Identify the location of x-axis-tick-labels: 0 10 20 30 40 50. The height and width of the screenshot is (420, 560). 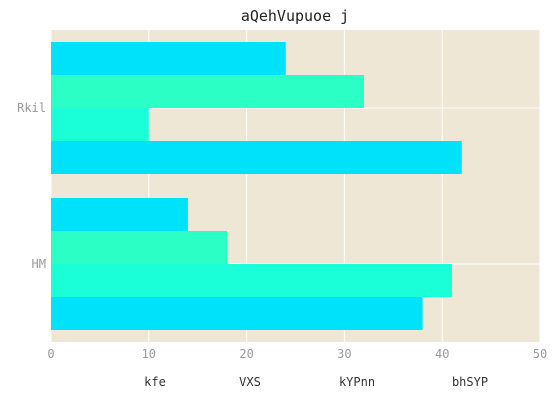
(297, 354).